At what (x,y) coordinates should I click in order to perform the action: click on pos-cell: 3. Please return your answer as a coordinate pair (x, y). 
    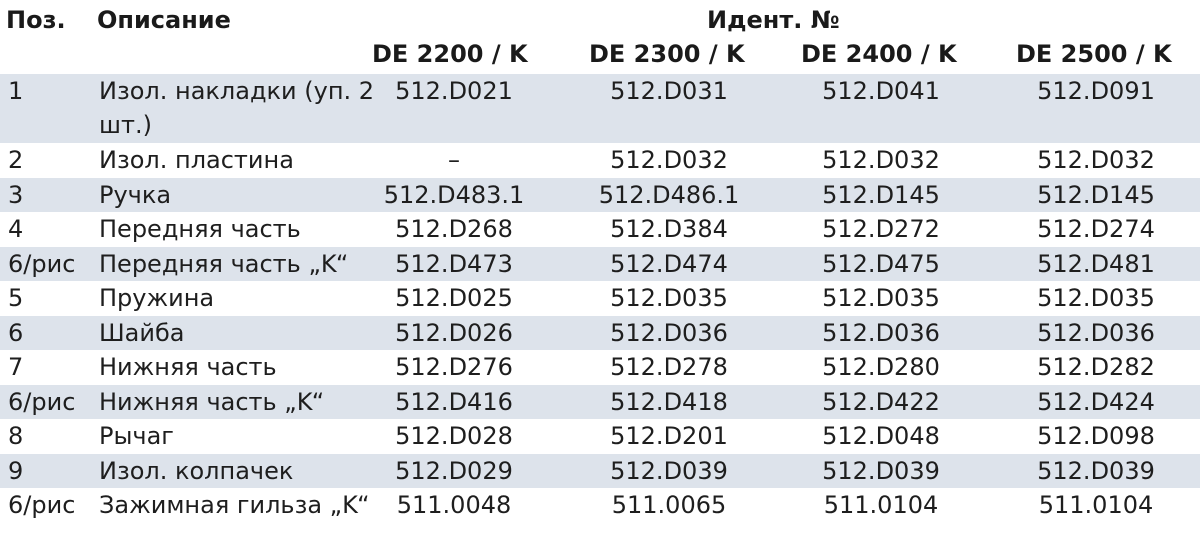
    Looking at the image, I should click on (16, 194).